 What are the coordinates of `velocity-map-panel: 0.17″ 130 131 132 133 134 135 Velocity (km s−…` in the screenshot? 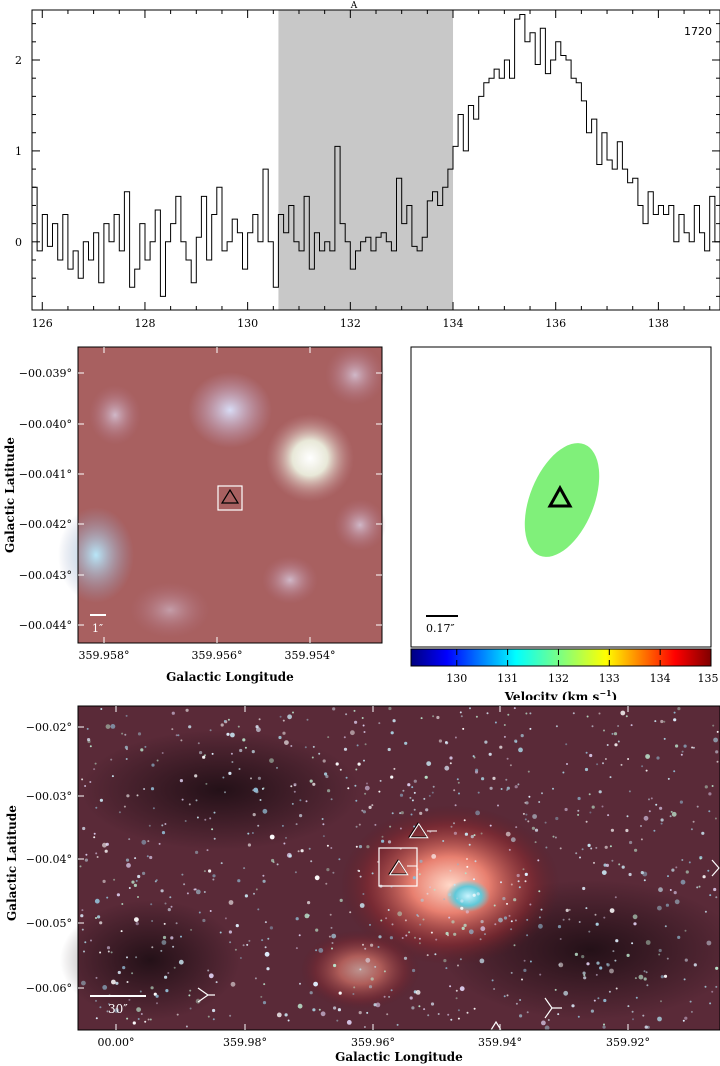 It's located at (564, 523).